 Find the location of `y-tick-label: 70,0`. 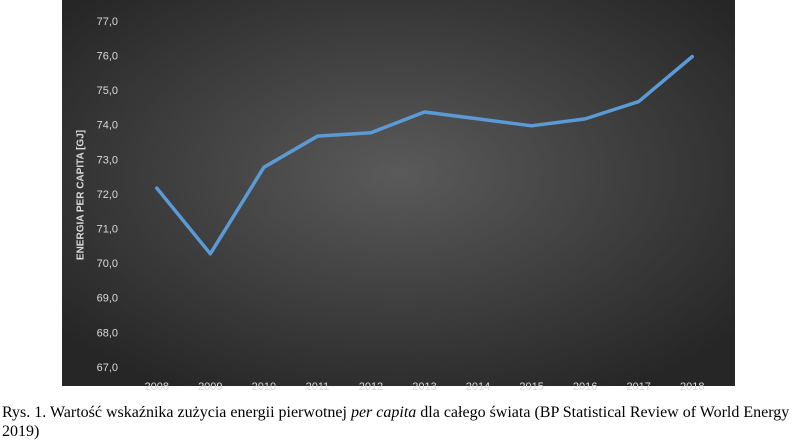

y-tick-label: 70,0 is located at coordinates (107, 264).